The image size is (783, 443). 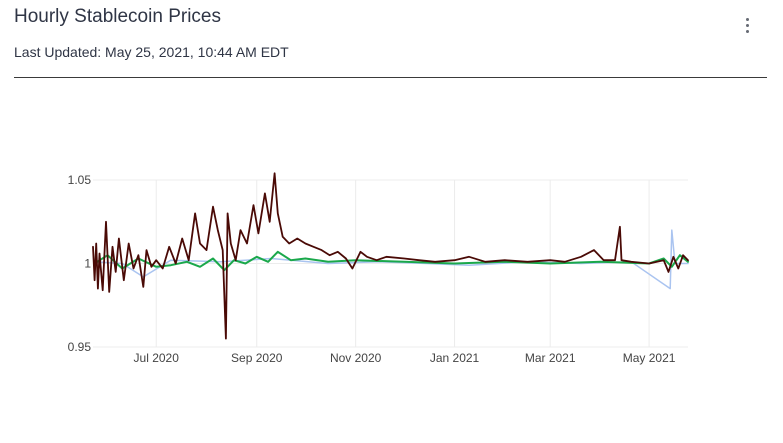 I want to click on vertical-ellipsis-icon, so click(x=747, y=25).